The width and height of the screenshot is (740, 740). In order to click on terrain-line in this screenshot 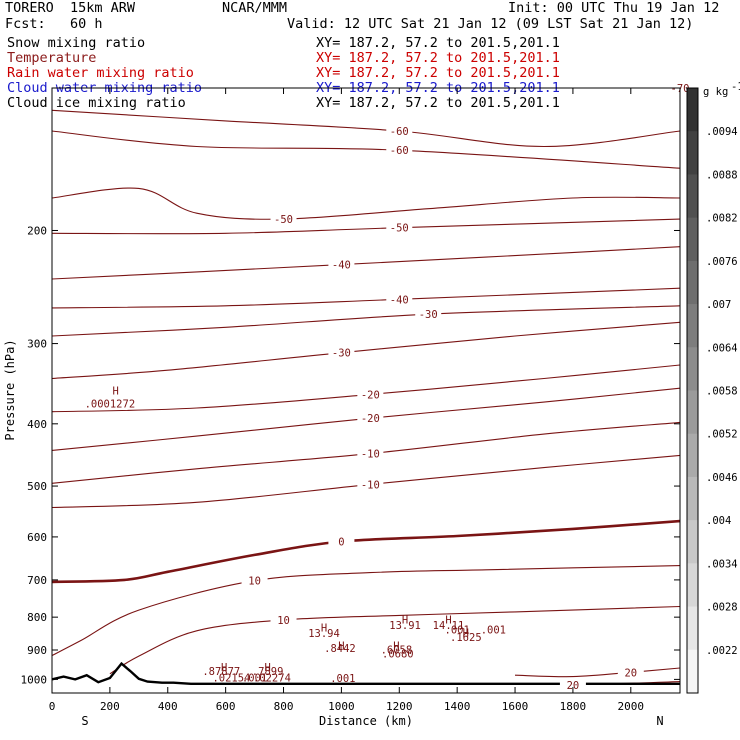, I will do `click(366, 673)`.